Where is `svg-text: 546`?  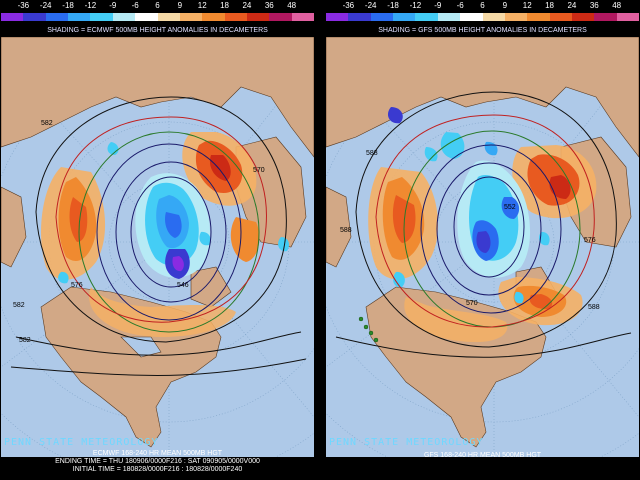
svg-text: 546 is located at coordinates (183, 285).